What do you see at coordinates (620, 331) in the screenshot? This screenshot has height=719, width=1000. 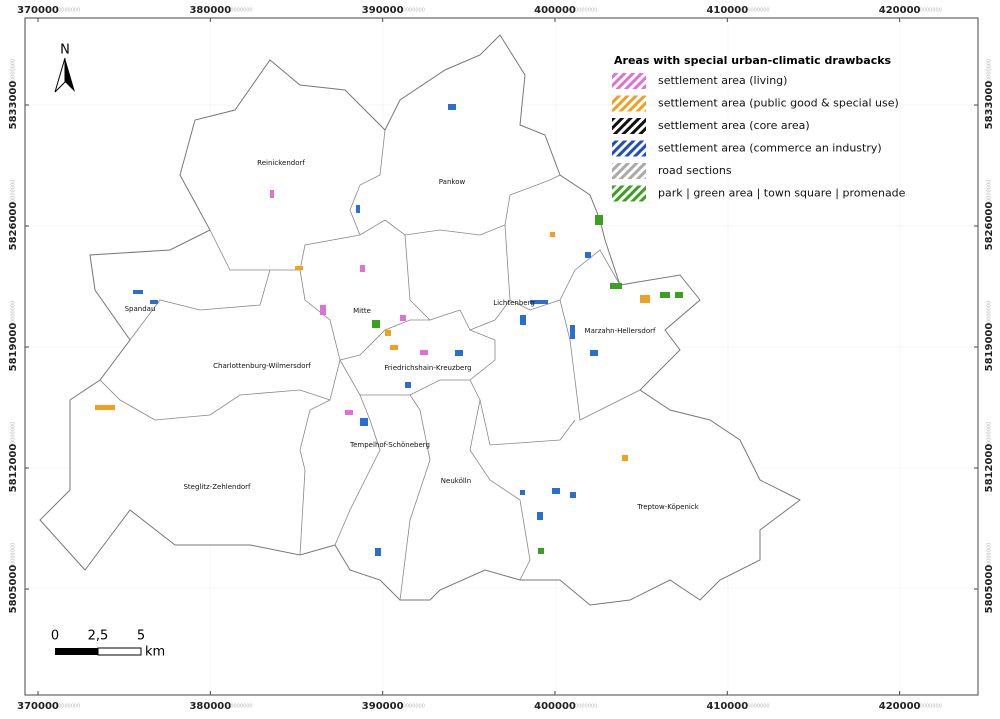 I see `district-label: Marzahn-Hellersdorf` at bounding box center [620, 331].